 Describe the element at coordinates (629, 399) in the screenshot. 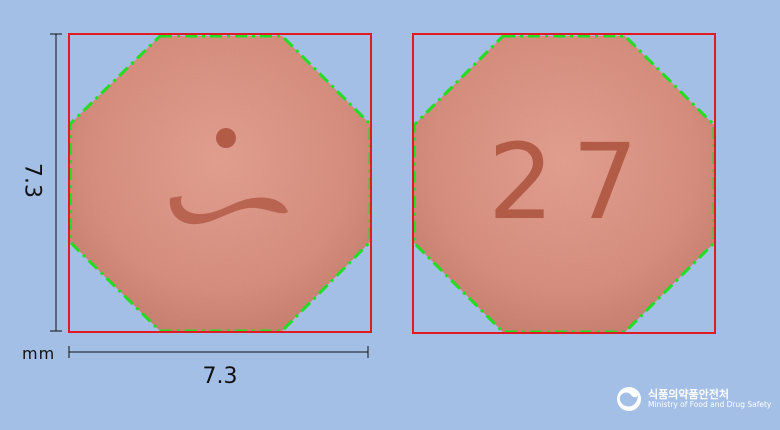

I see `taegeuk-emblem-icon` at that location.